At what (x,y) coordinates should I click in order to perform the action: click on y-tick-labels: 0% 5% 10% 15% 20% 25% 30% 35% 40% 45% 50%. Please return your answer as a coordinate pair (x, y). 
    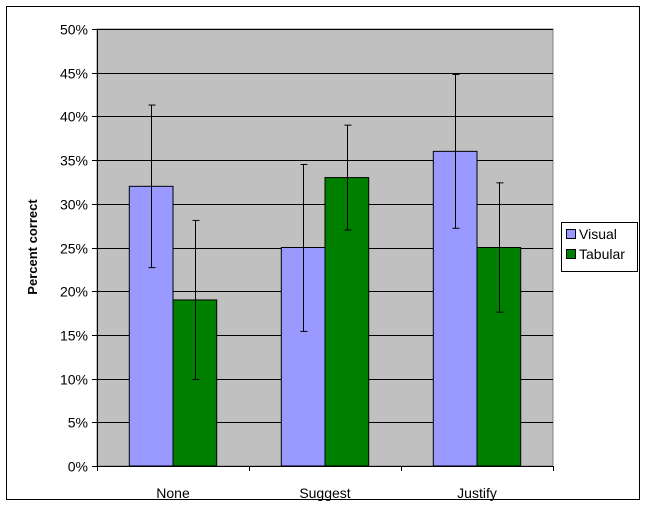
    Looking at the image, I should click on (74, 248).